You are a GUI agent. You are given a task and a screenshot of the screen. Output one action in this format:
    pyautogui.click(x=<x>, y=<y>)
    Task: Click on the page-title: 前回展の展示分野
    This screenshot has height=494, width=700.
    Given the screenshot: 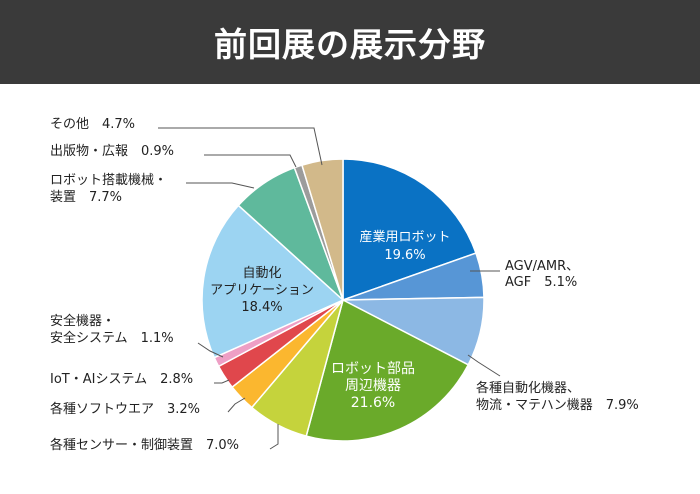 What is the action you would take?
    pyautogui.click(x=350, y=44)
    